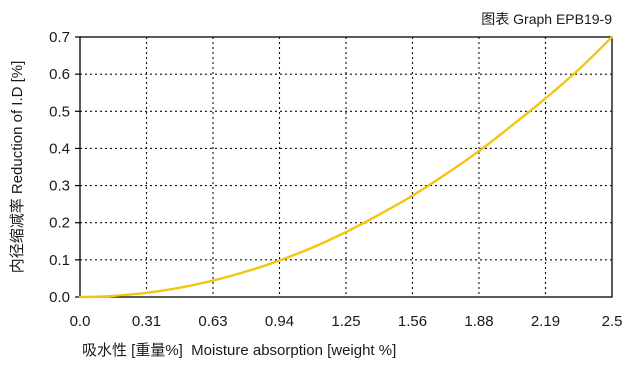  Describe the element at coordinates (478, 321) in the screenshot. I see `x-tick-label: 1.88` at that location.